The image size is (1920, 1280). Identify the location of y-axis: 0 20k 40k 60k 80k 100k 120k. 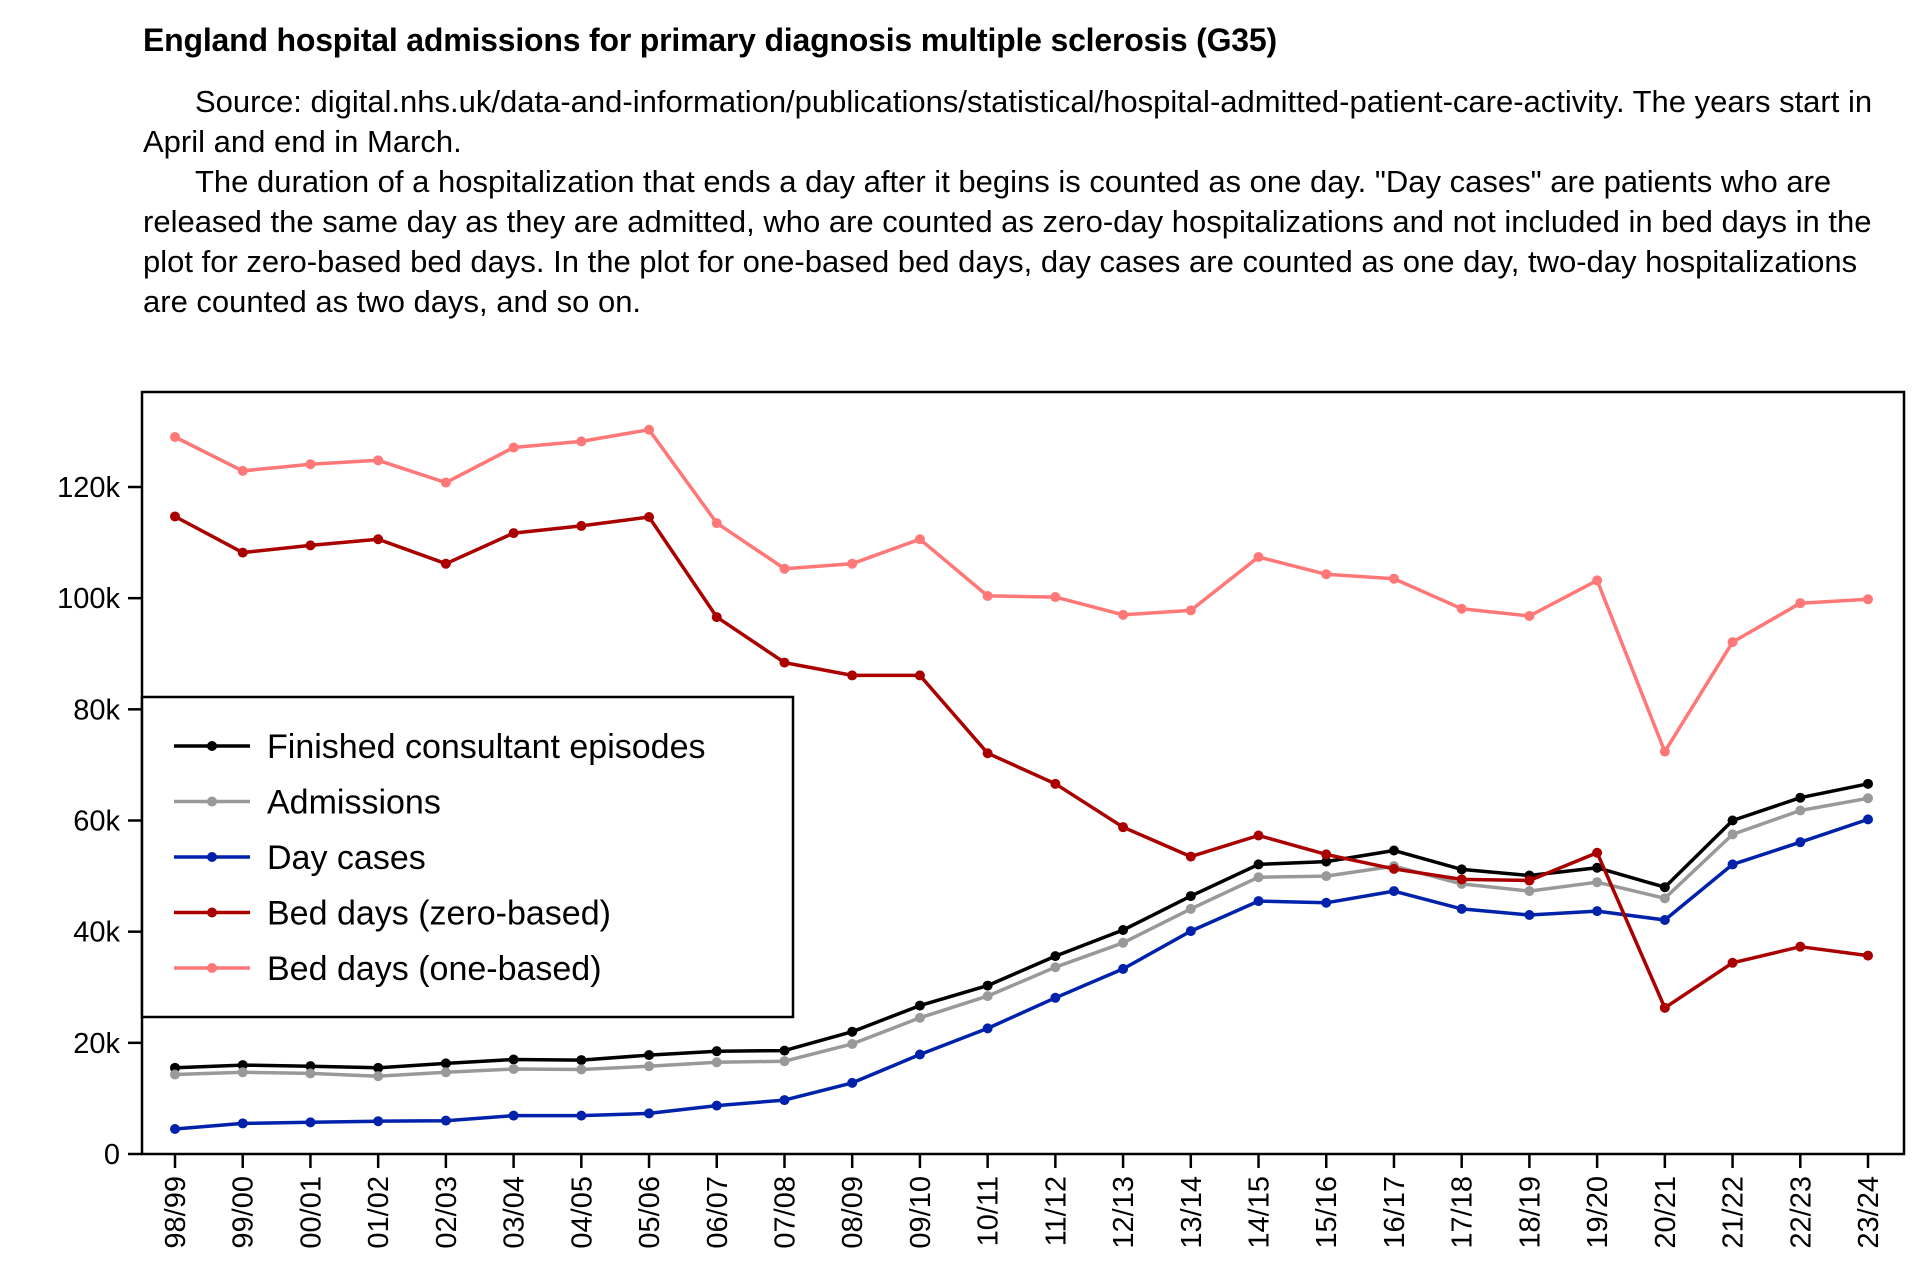
(99, 821).